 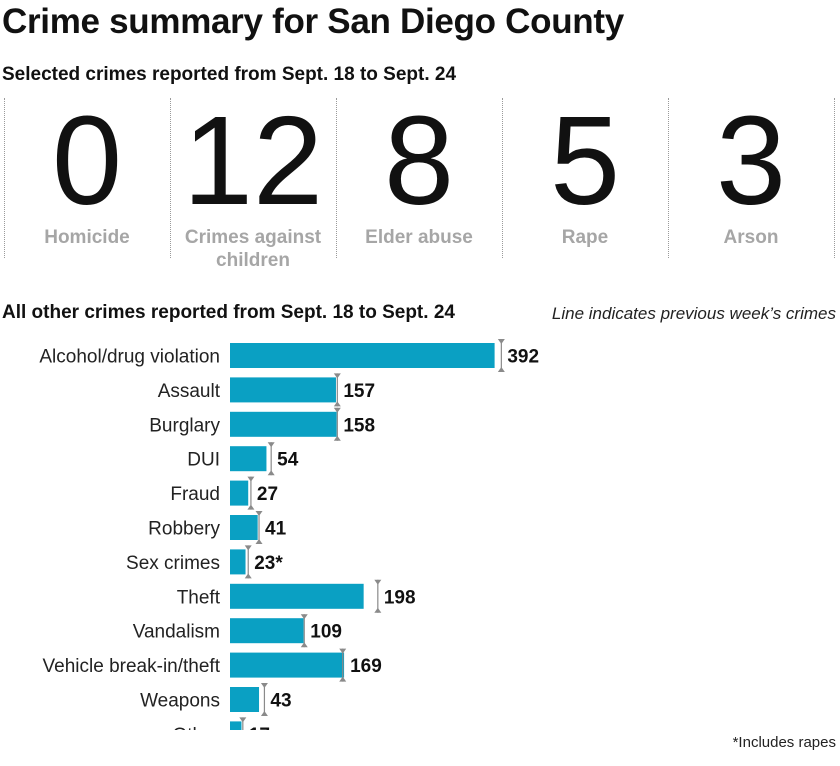 I want to click on value-label: 109, so click(x=326, y=632).